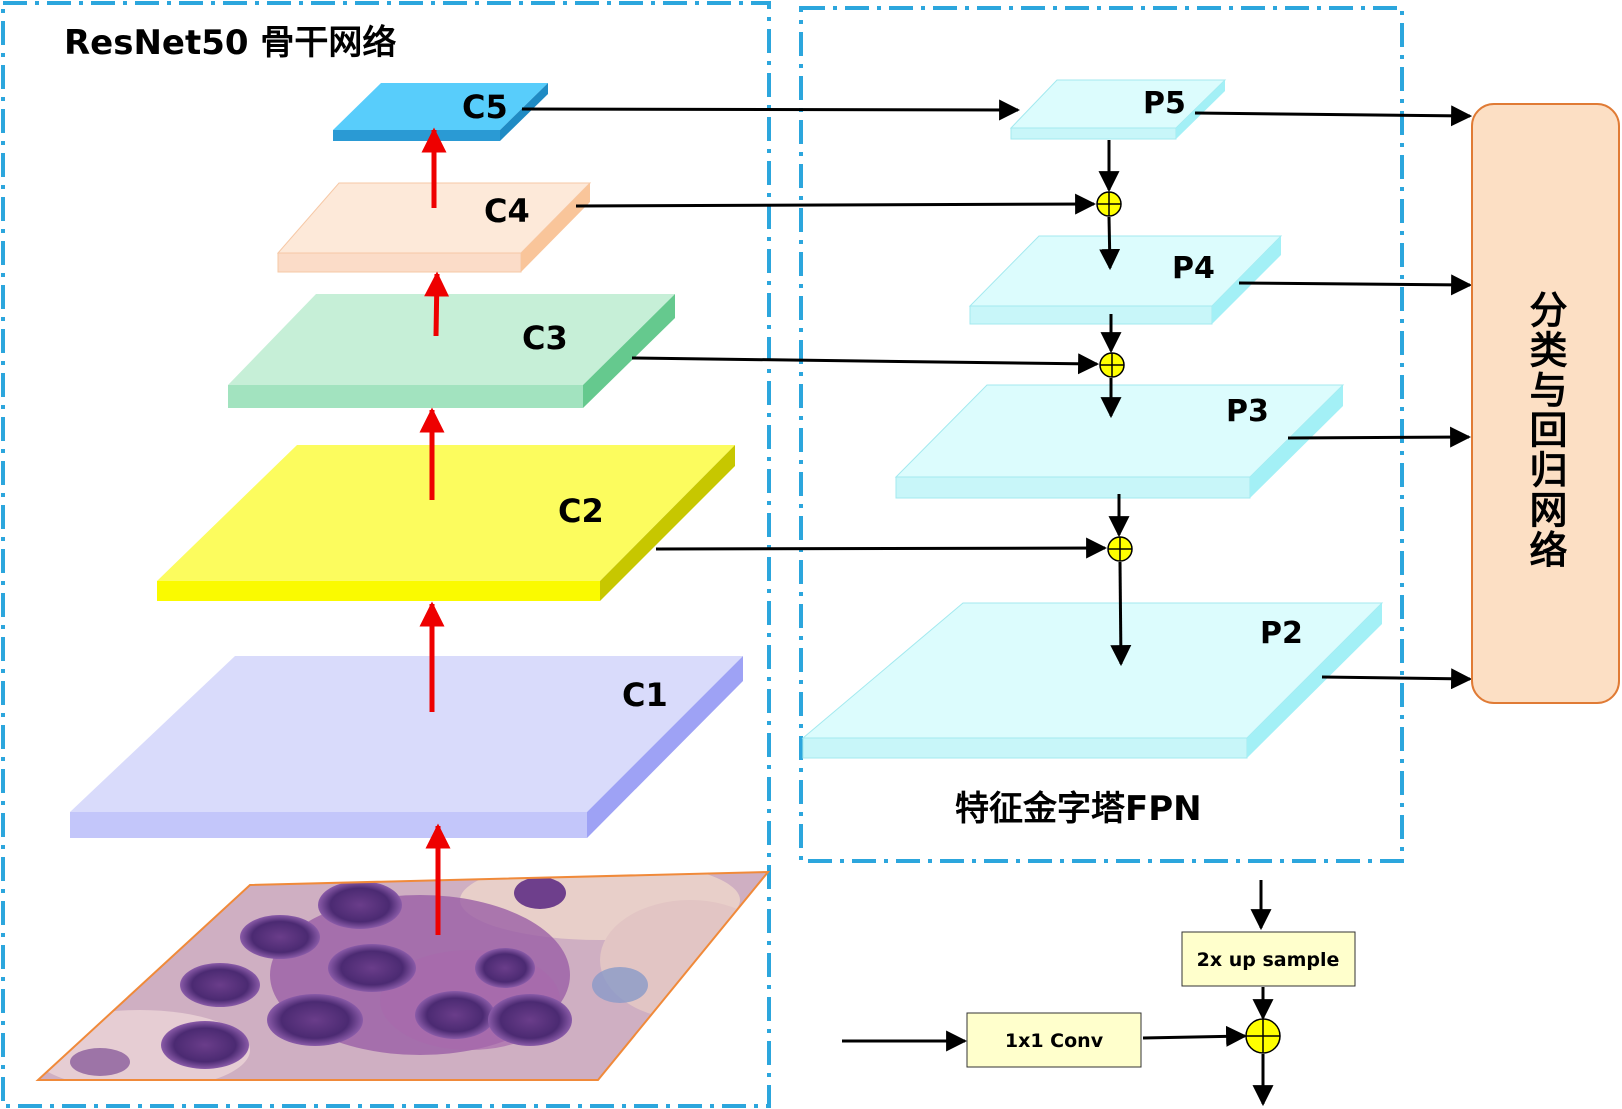  Describe the element at coordinates (1379, 437) in the screenshot. I see `arrow-p3-to-head` at that location.